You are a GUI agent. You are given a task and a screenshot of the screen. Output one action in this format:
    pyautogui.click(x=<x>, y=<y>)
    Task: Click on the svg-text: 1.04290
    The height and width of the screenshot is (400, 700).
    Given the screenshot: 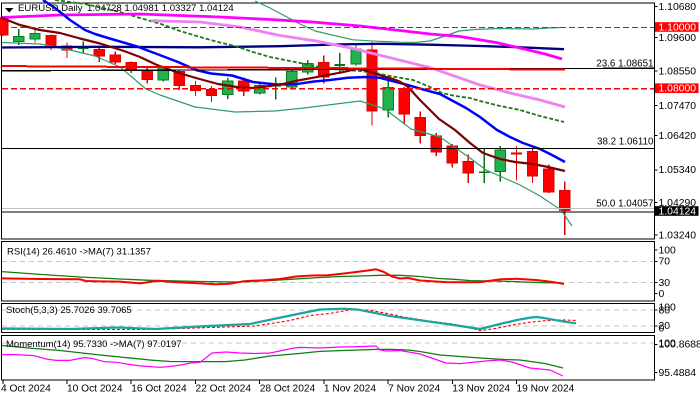 What is the action you would take?
    pyautogui.click(x=678, y=203)
    